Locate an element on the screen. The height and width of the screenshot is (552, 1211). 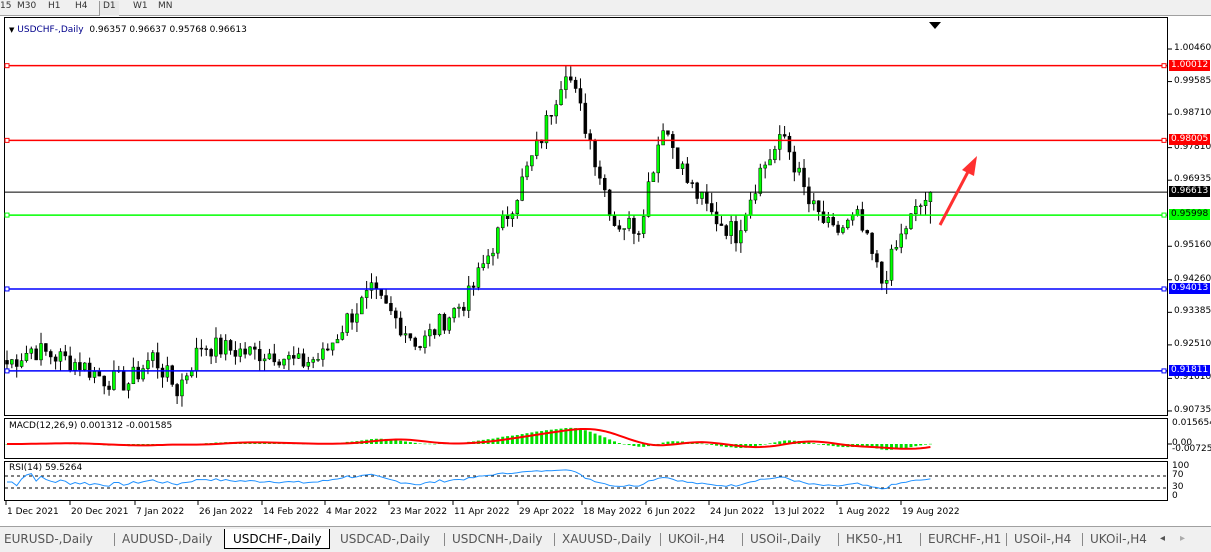
timeframe-w1: W1 is located at coordinates (140, 6).